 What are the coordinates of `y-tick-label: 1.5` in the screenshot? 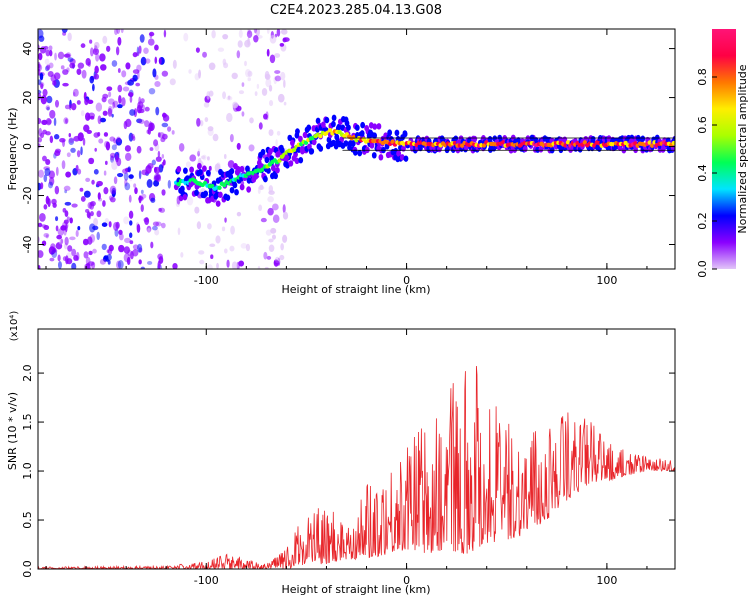 It's located at (27, 422).